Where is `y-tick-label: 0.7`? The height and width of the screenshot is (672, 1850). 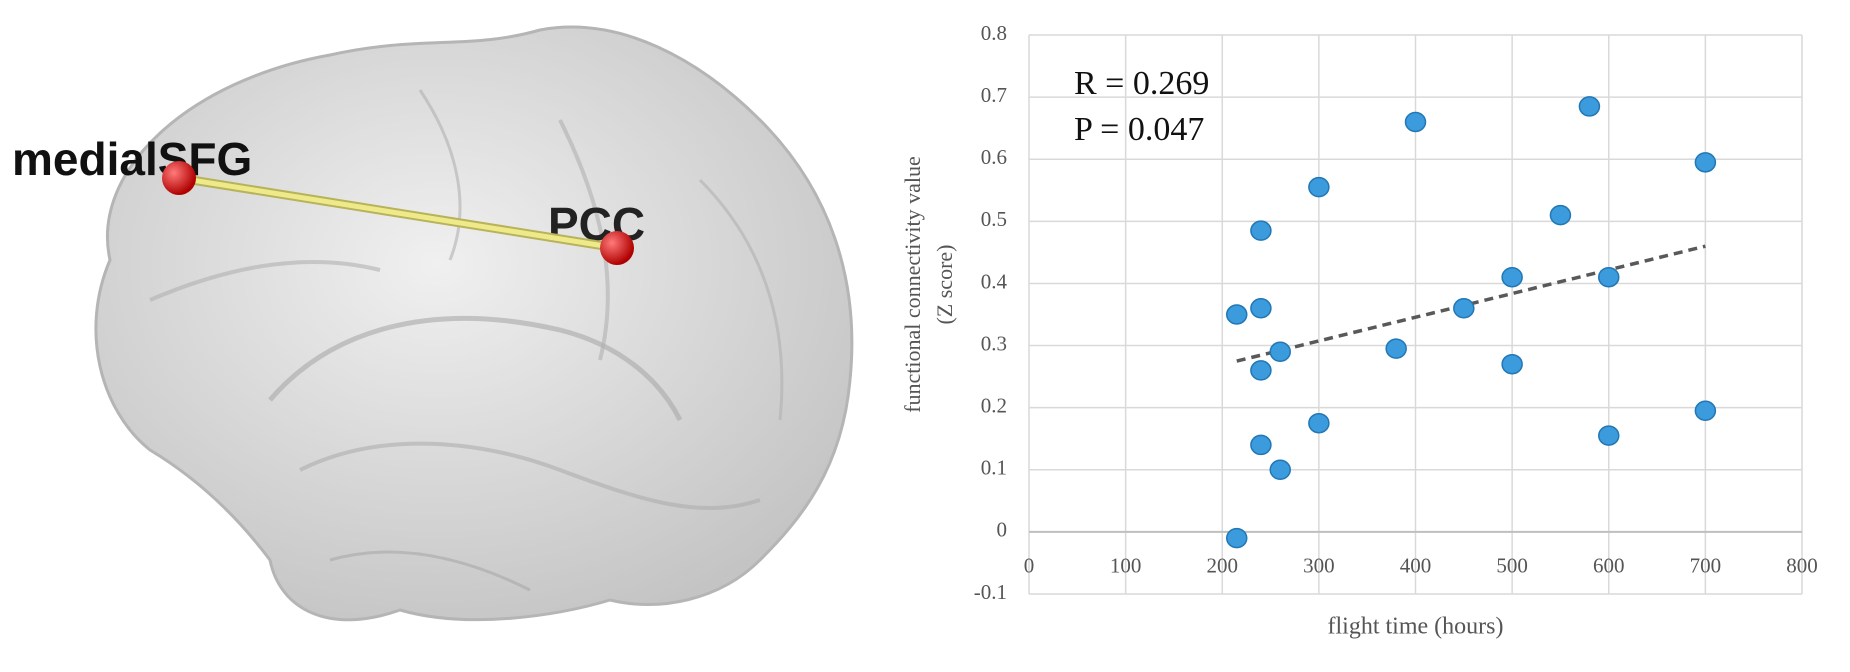 y-tick-label: 0.7 is located at coordinates (994, 95).